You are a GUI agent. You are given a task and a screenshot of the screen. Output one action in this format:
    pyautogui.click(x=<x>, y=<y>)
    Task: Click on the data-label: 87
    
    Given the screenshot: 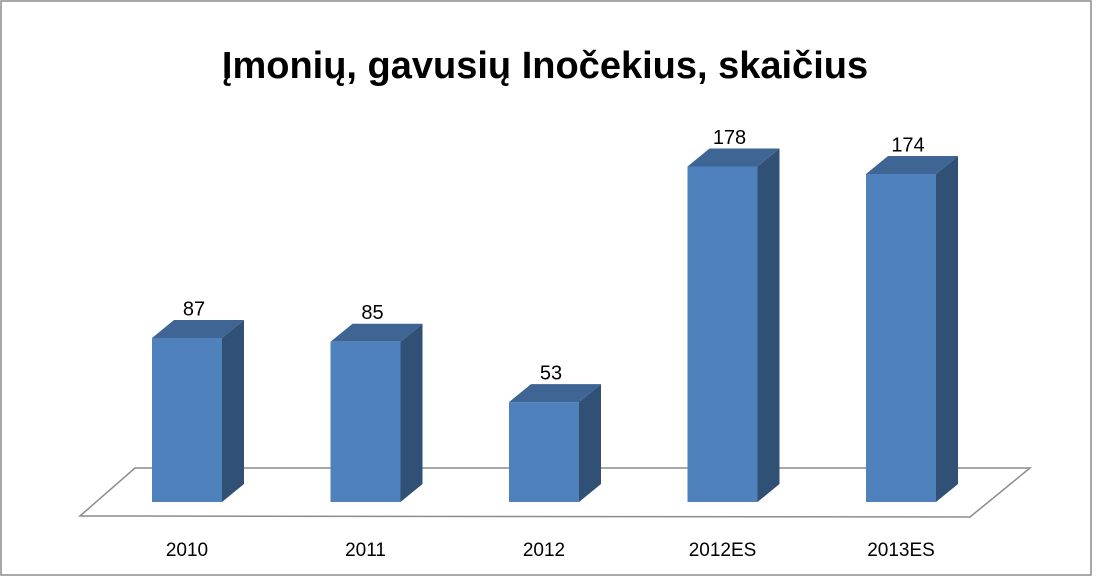 What is the action you would take?
    pyautogui.click(x=194, y=309)
    